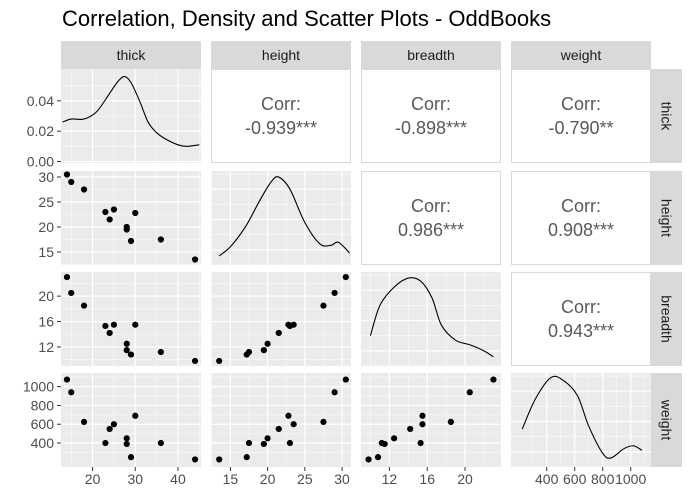 Image resolution: width=690 pixels, height=491 pixels. Describe the element at coordinates (581, 55) in the screenshot. I see `strip-weight` at that location.